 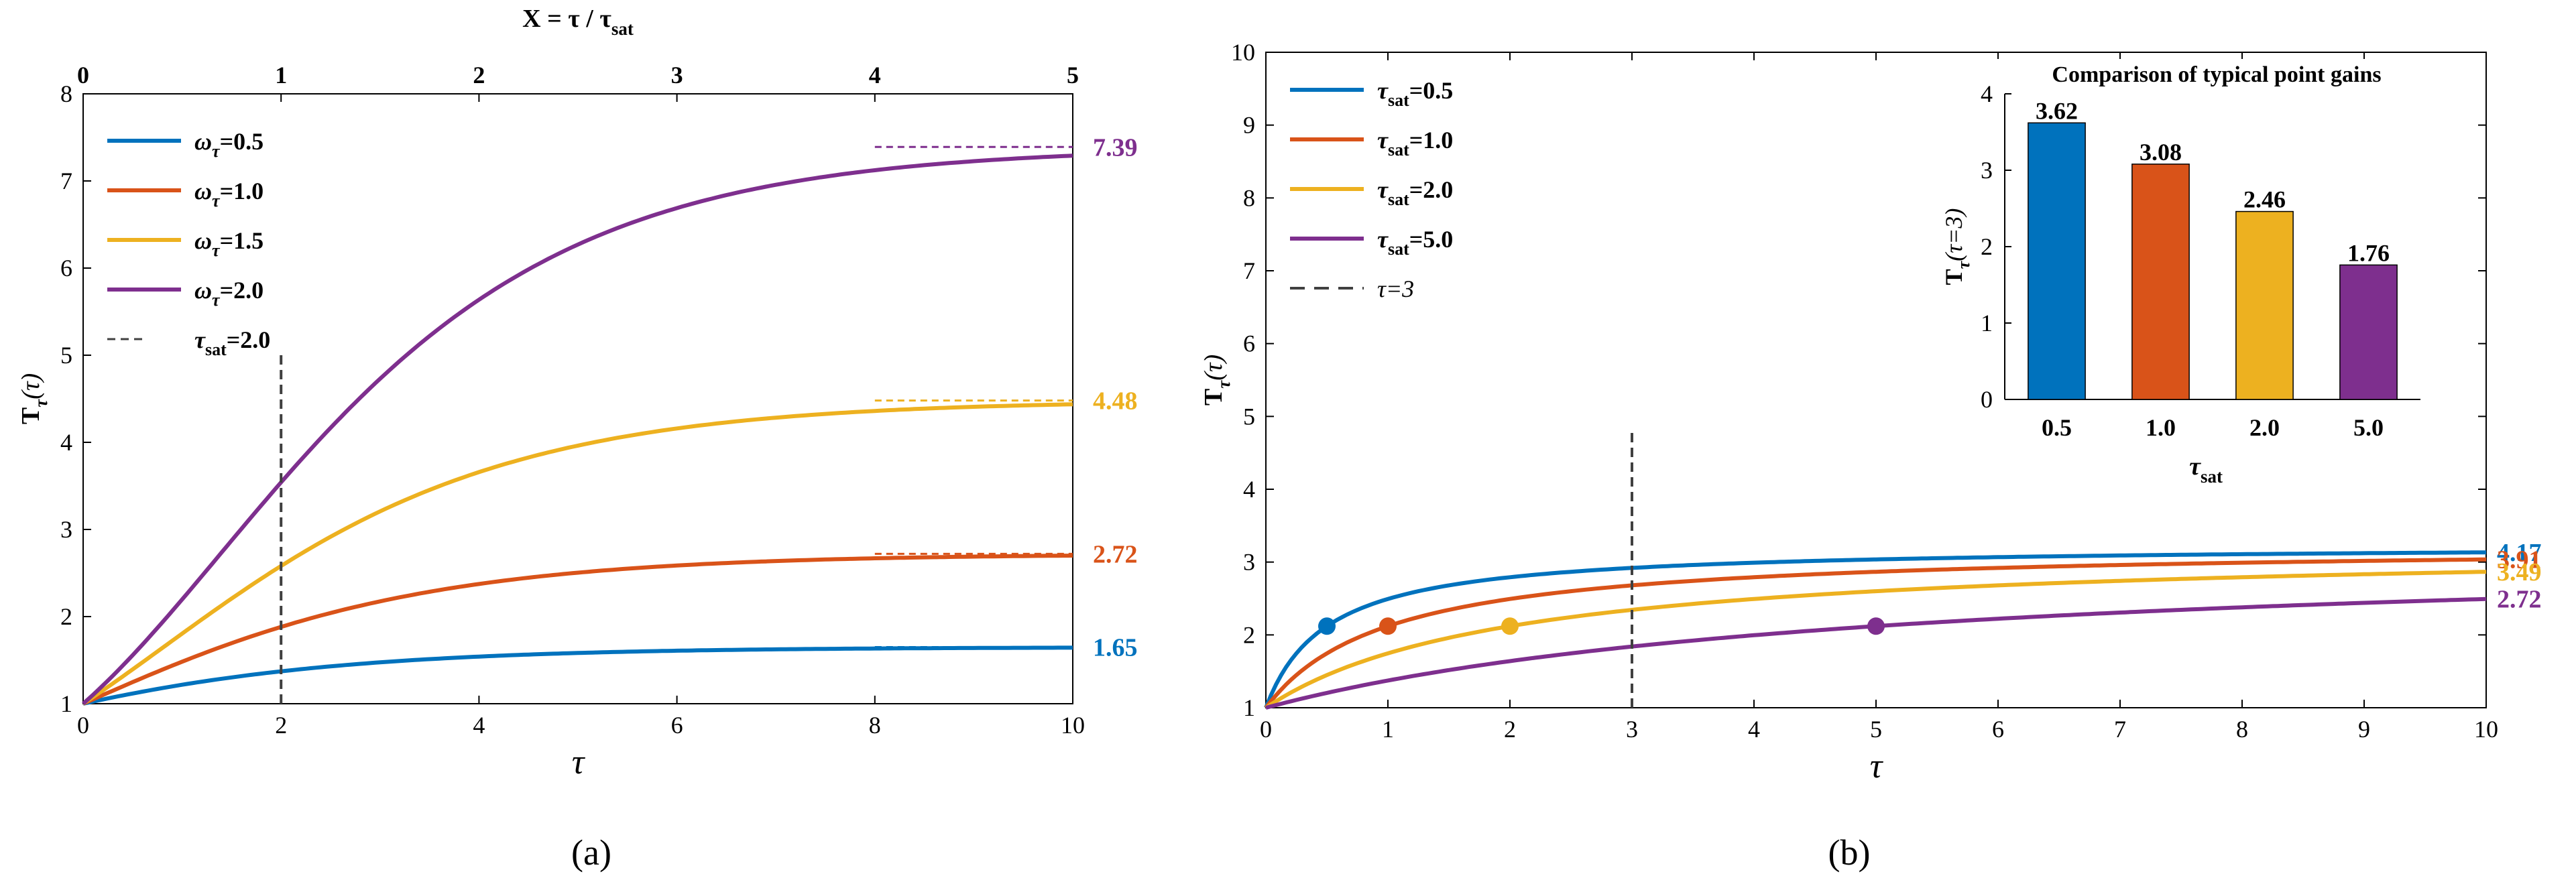 I want to click on inset-y-tick-label: 4, so click(x=1987, y=93).